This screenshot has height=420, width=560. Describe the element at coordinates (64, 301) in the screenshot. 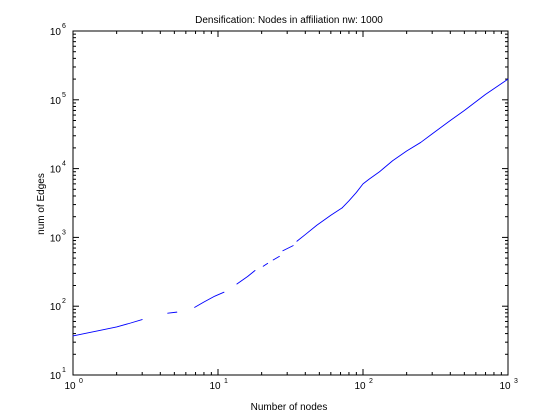

I see `y-tick-label-exponent: 2` at that location.